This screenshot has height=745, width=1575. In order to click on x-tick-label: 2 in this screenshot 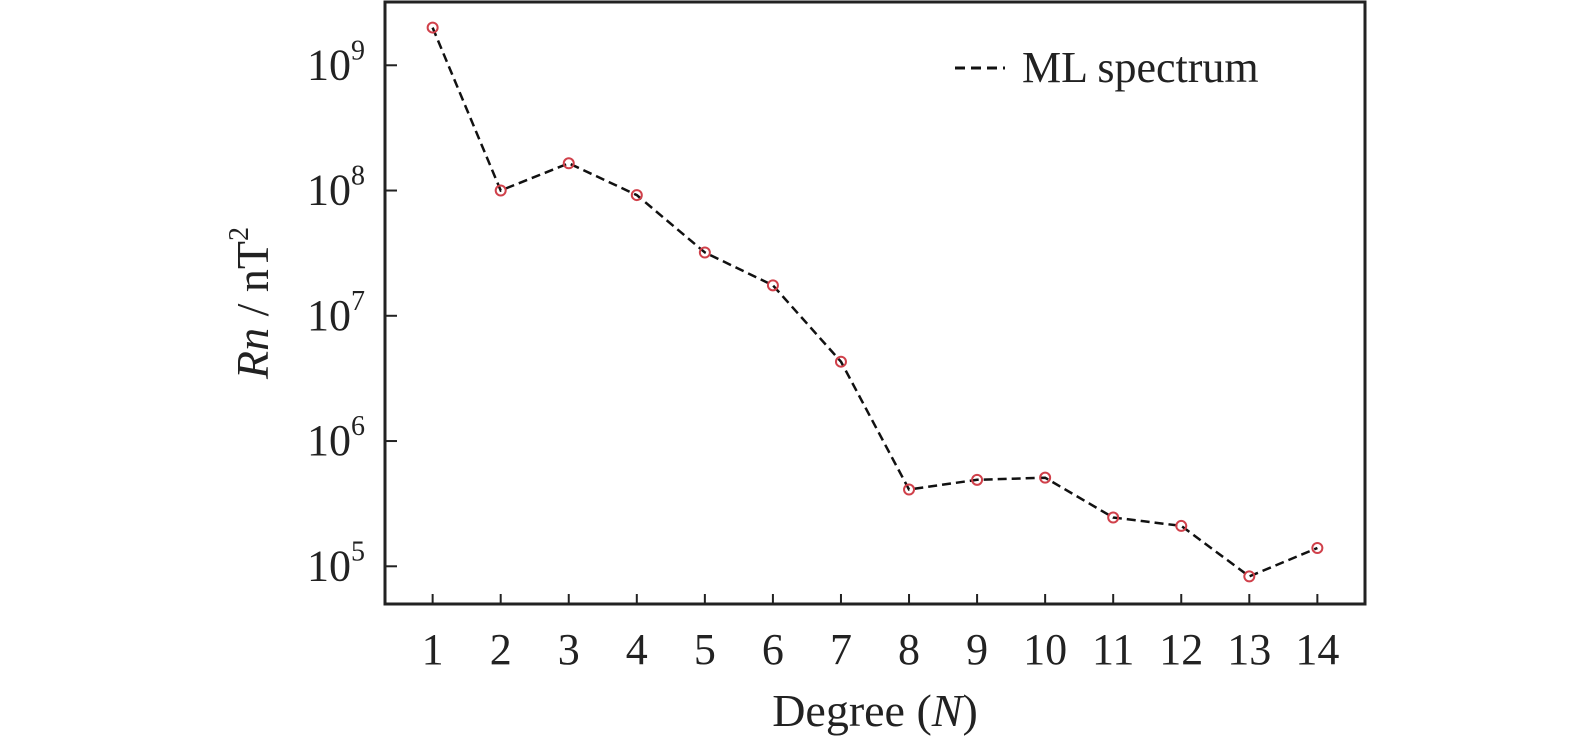, I will do `click(501, 649)`.